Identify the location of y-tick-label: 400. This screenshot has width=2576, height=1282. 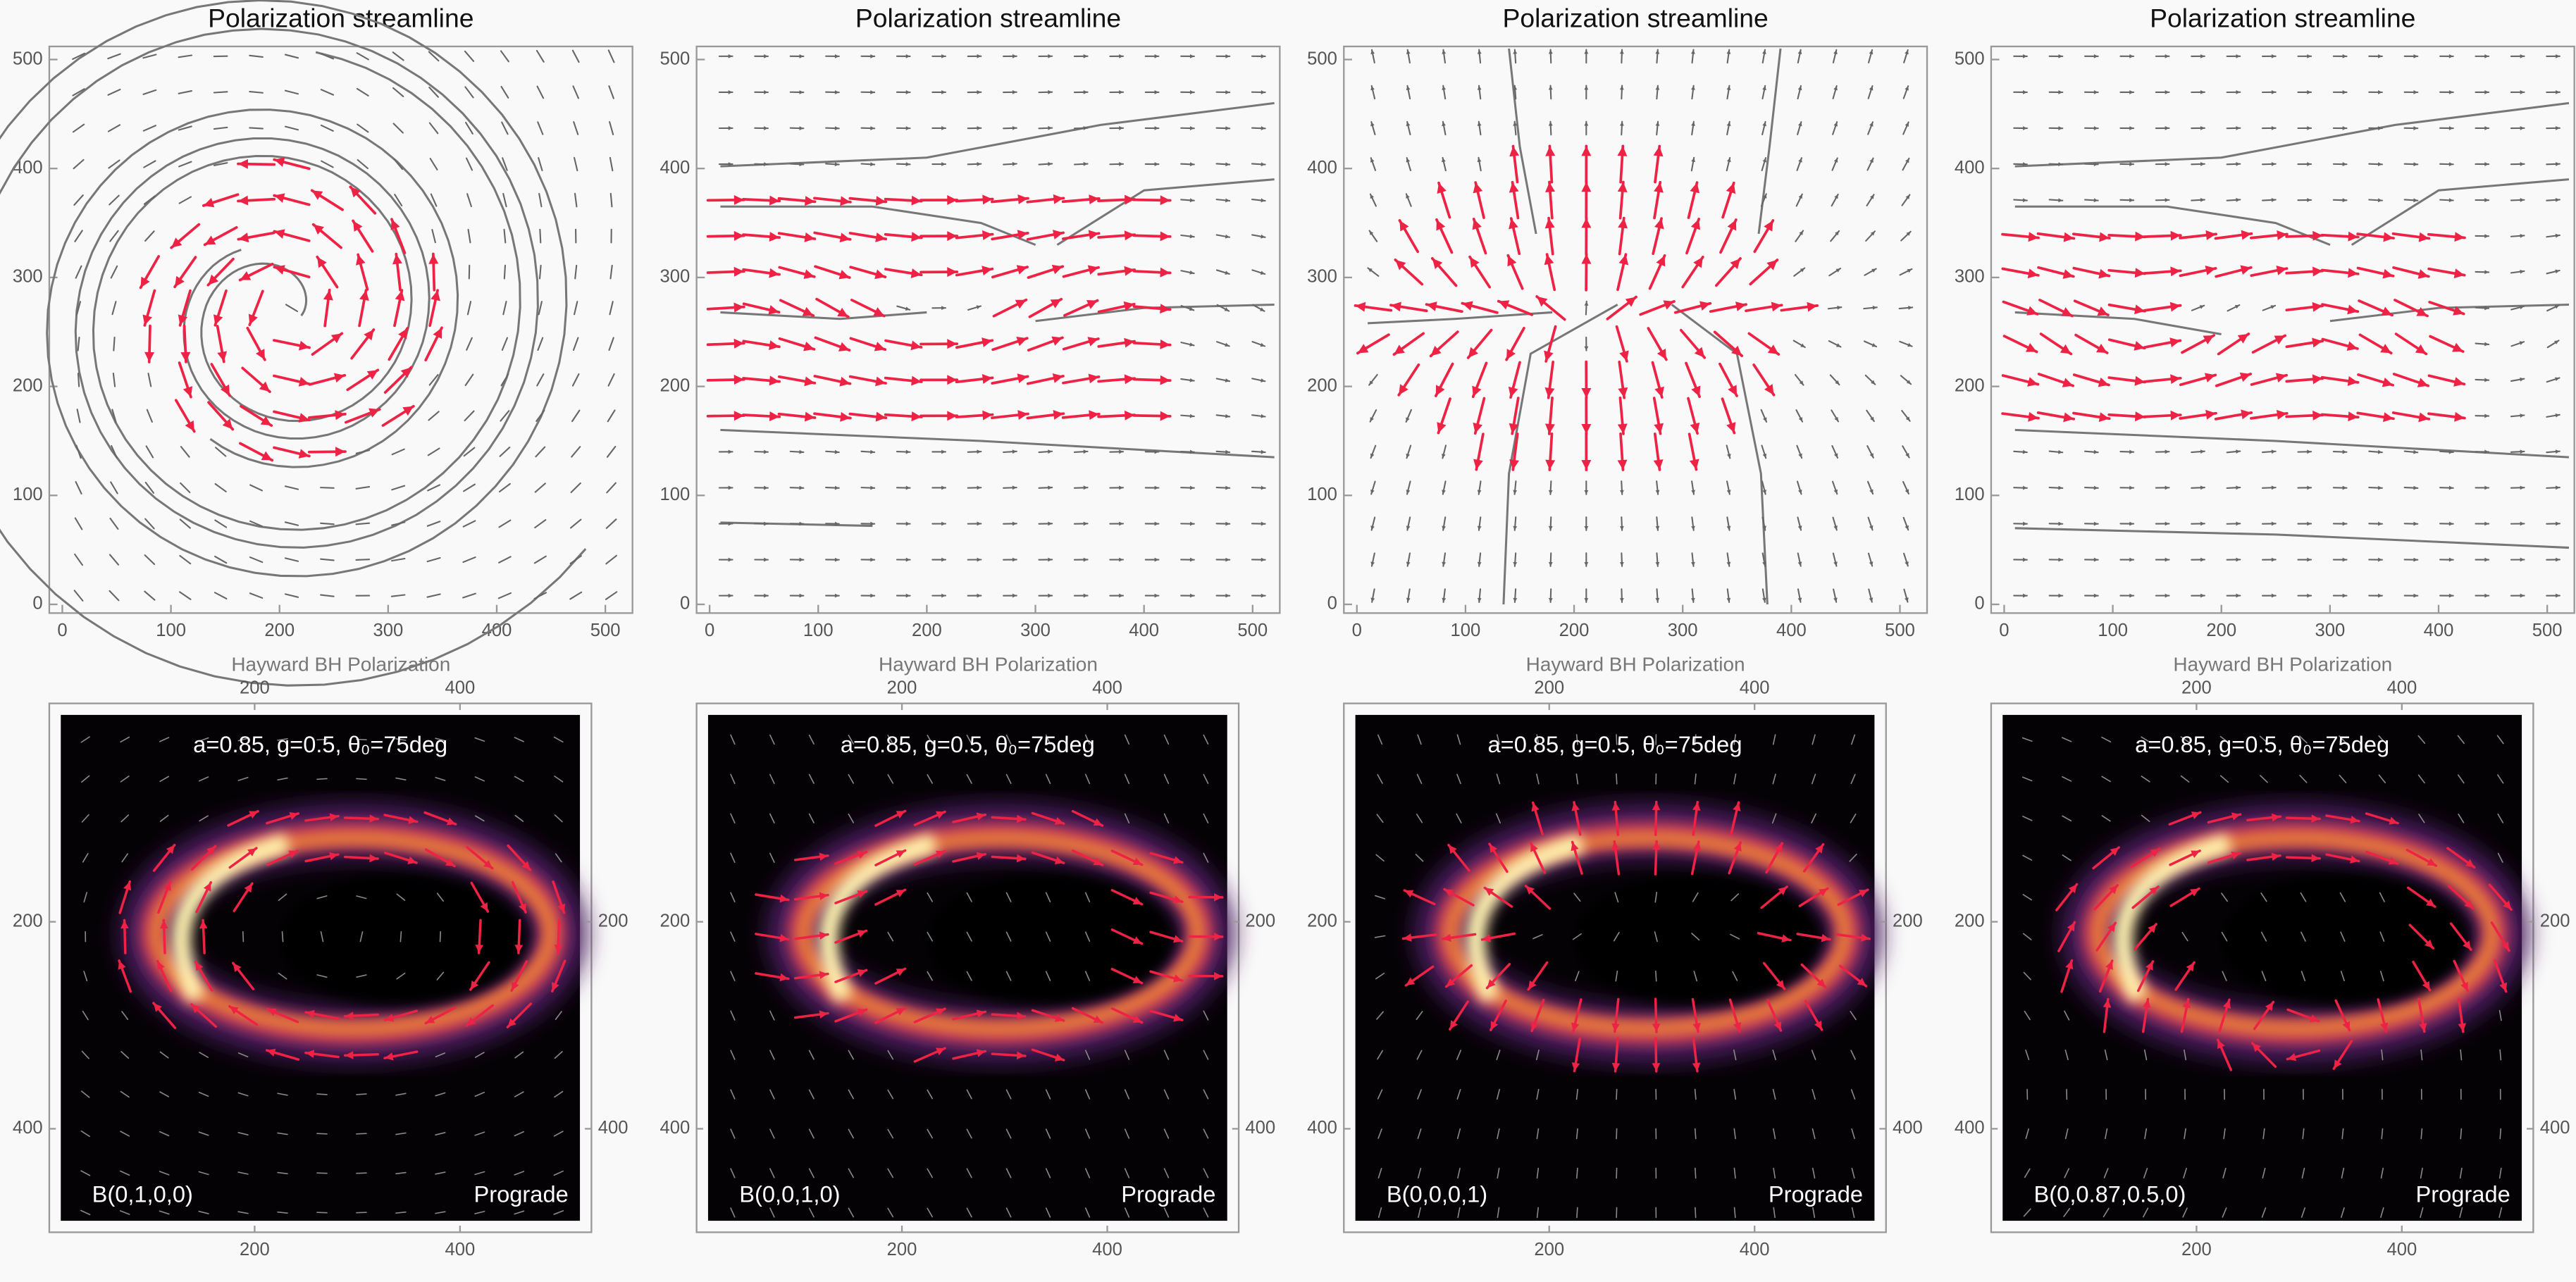
(1970, 168).